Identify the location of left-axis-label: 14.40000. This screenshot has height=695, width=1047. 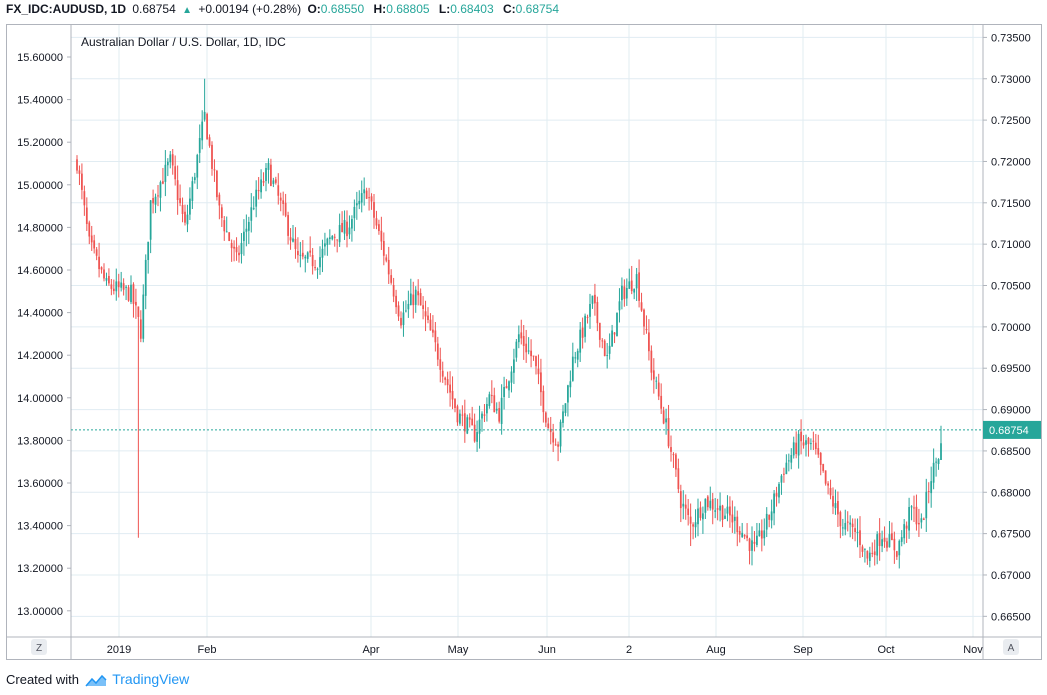
(40, 314).